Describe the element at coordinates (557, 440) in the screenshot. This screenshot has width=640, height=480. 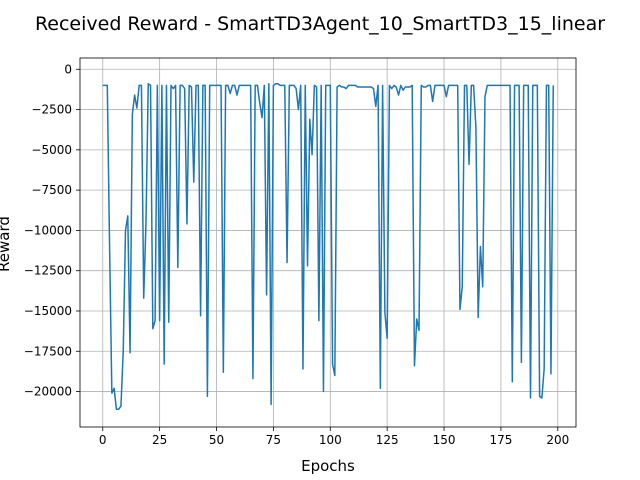
I see `x-tick-label: 200` at that location.